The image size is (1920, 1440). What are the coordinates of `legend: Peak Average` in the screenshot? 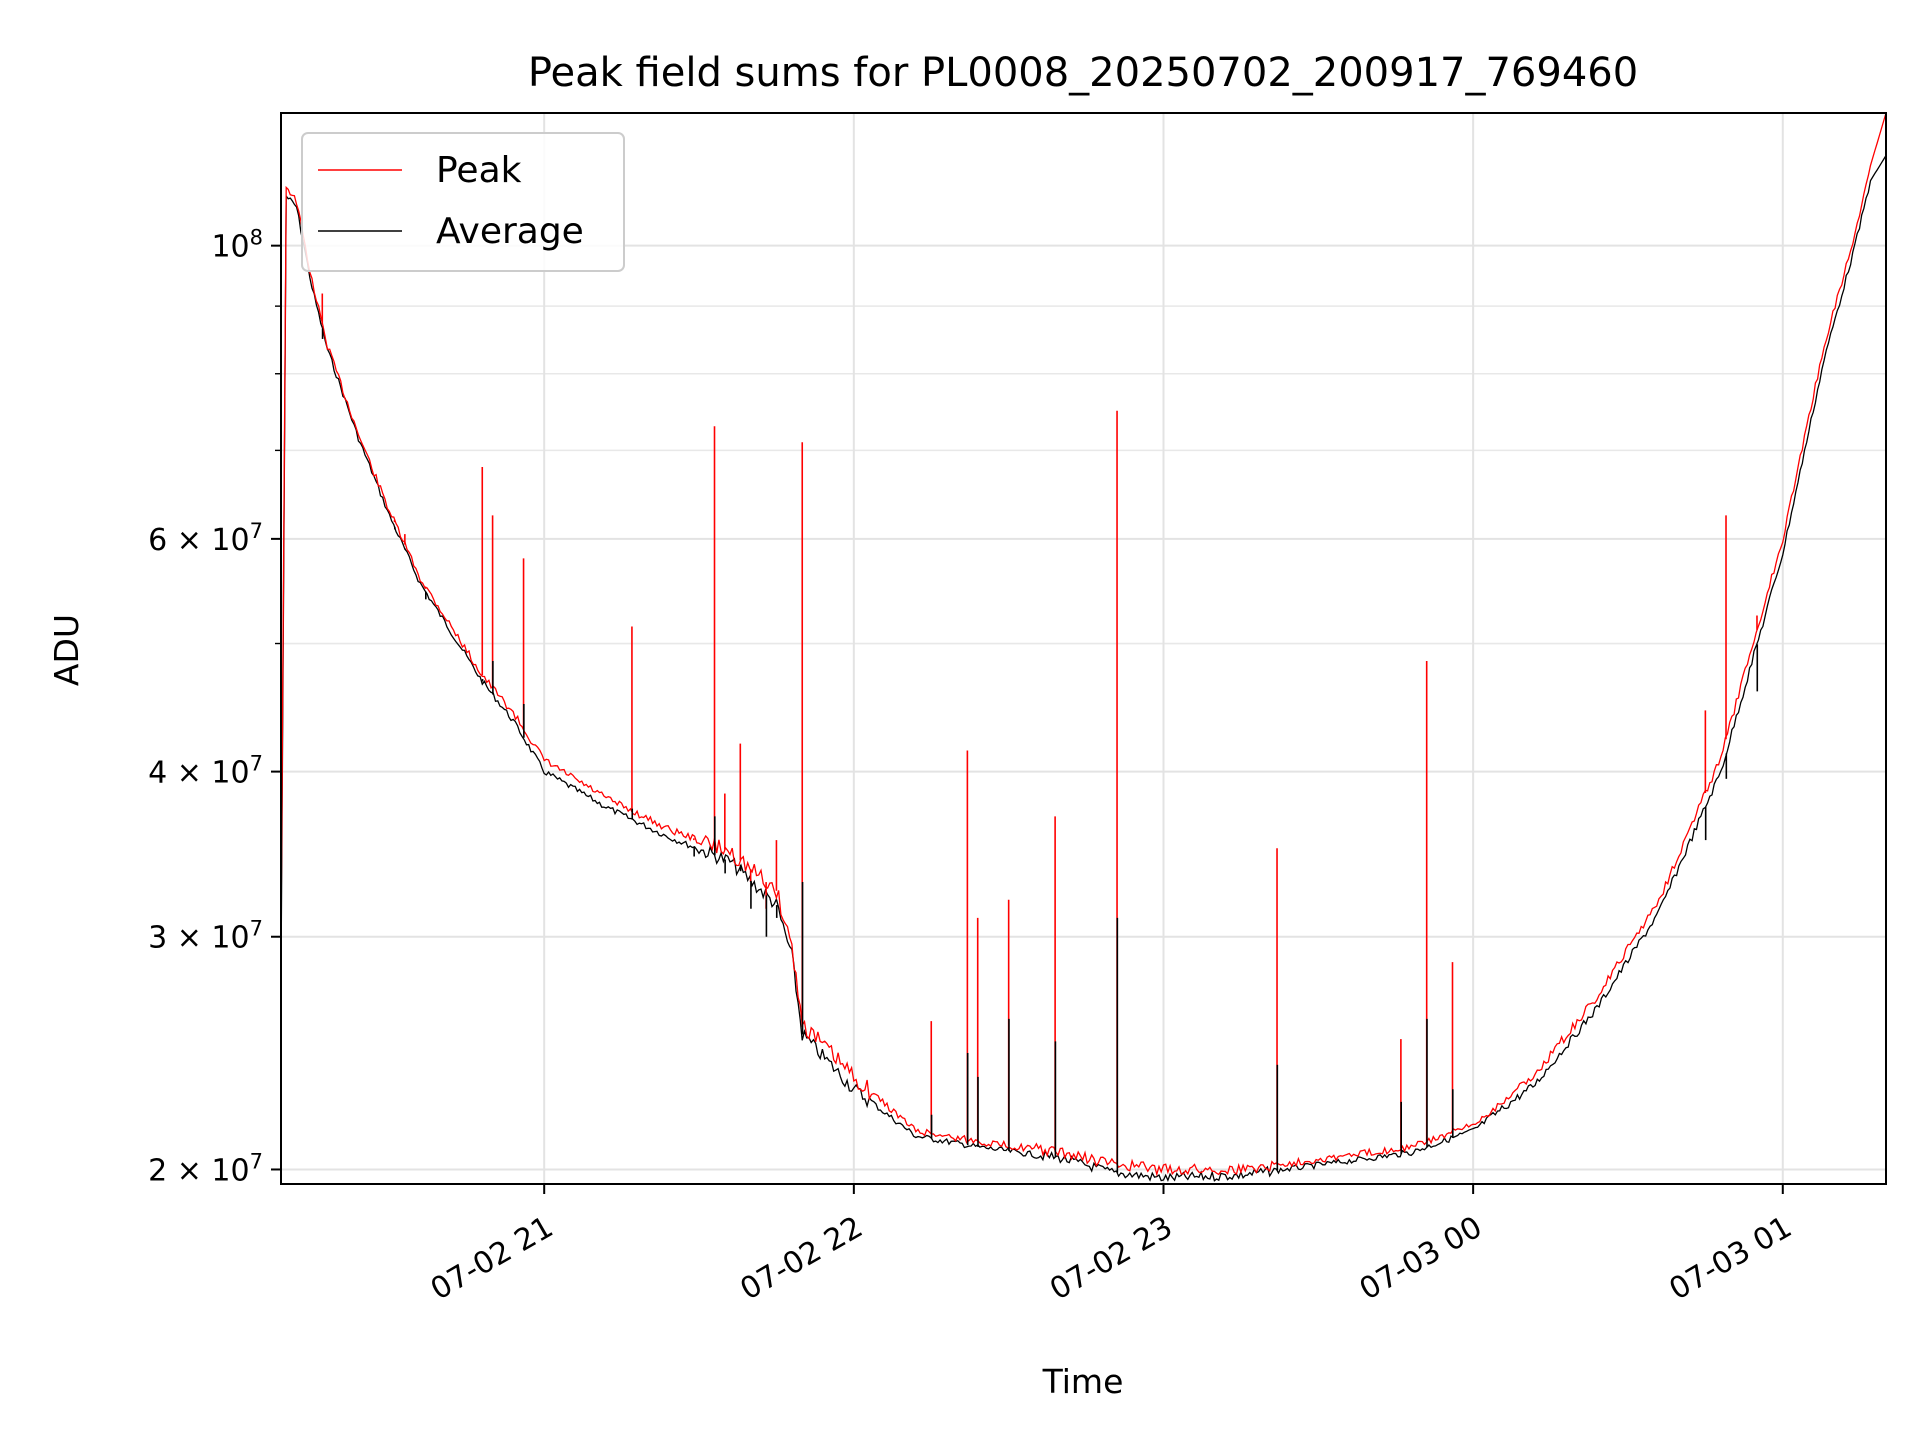 It's located at (463, 202).